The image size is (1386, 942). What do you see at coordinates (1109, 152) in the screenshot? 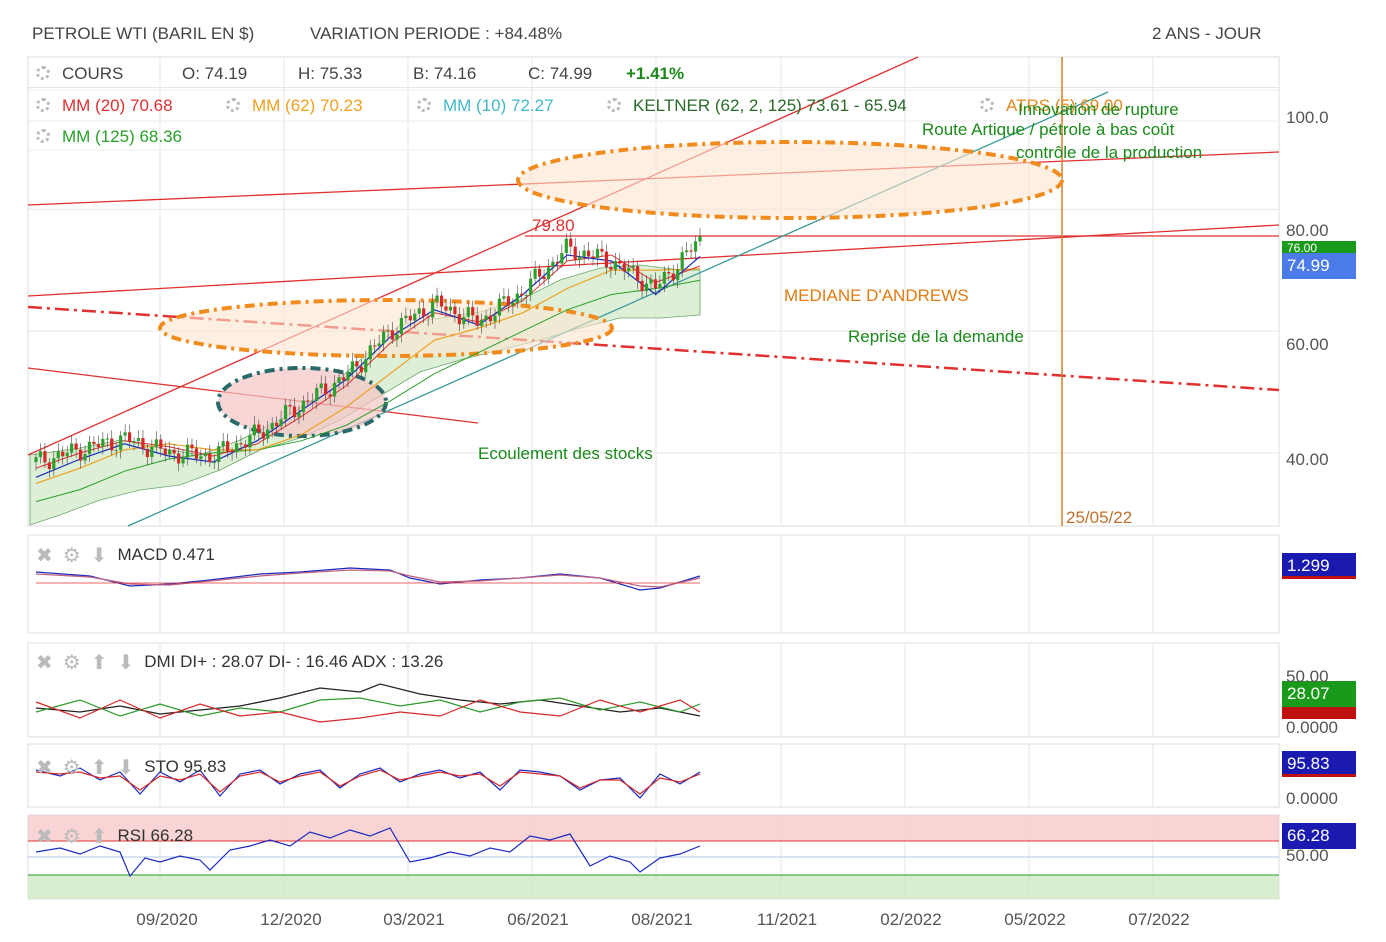
I see `annotation-controle: contrôle de la production` at bounding box center [1109, 152].